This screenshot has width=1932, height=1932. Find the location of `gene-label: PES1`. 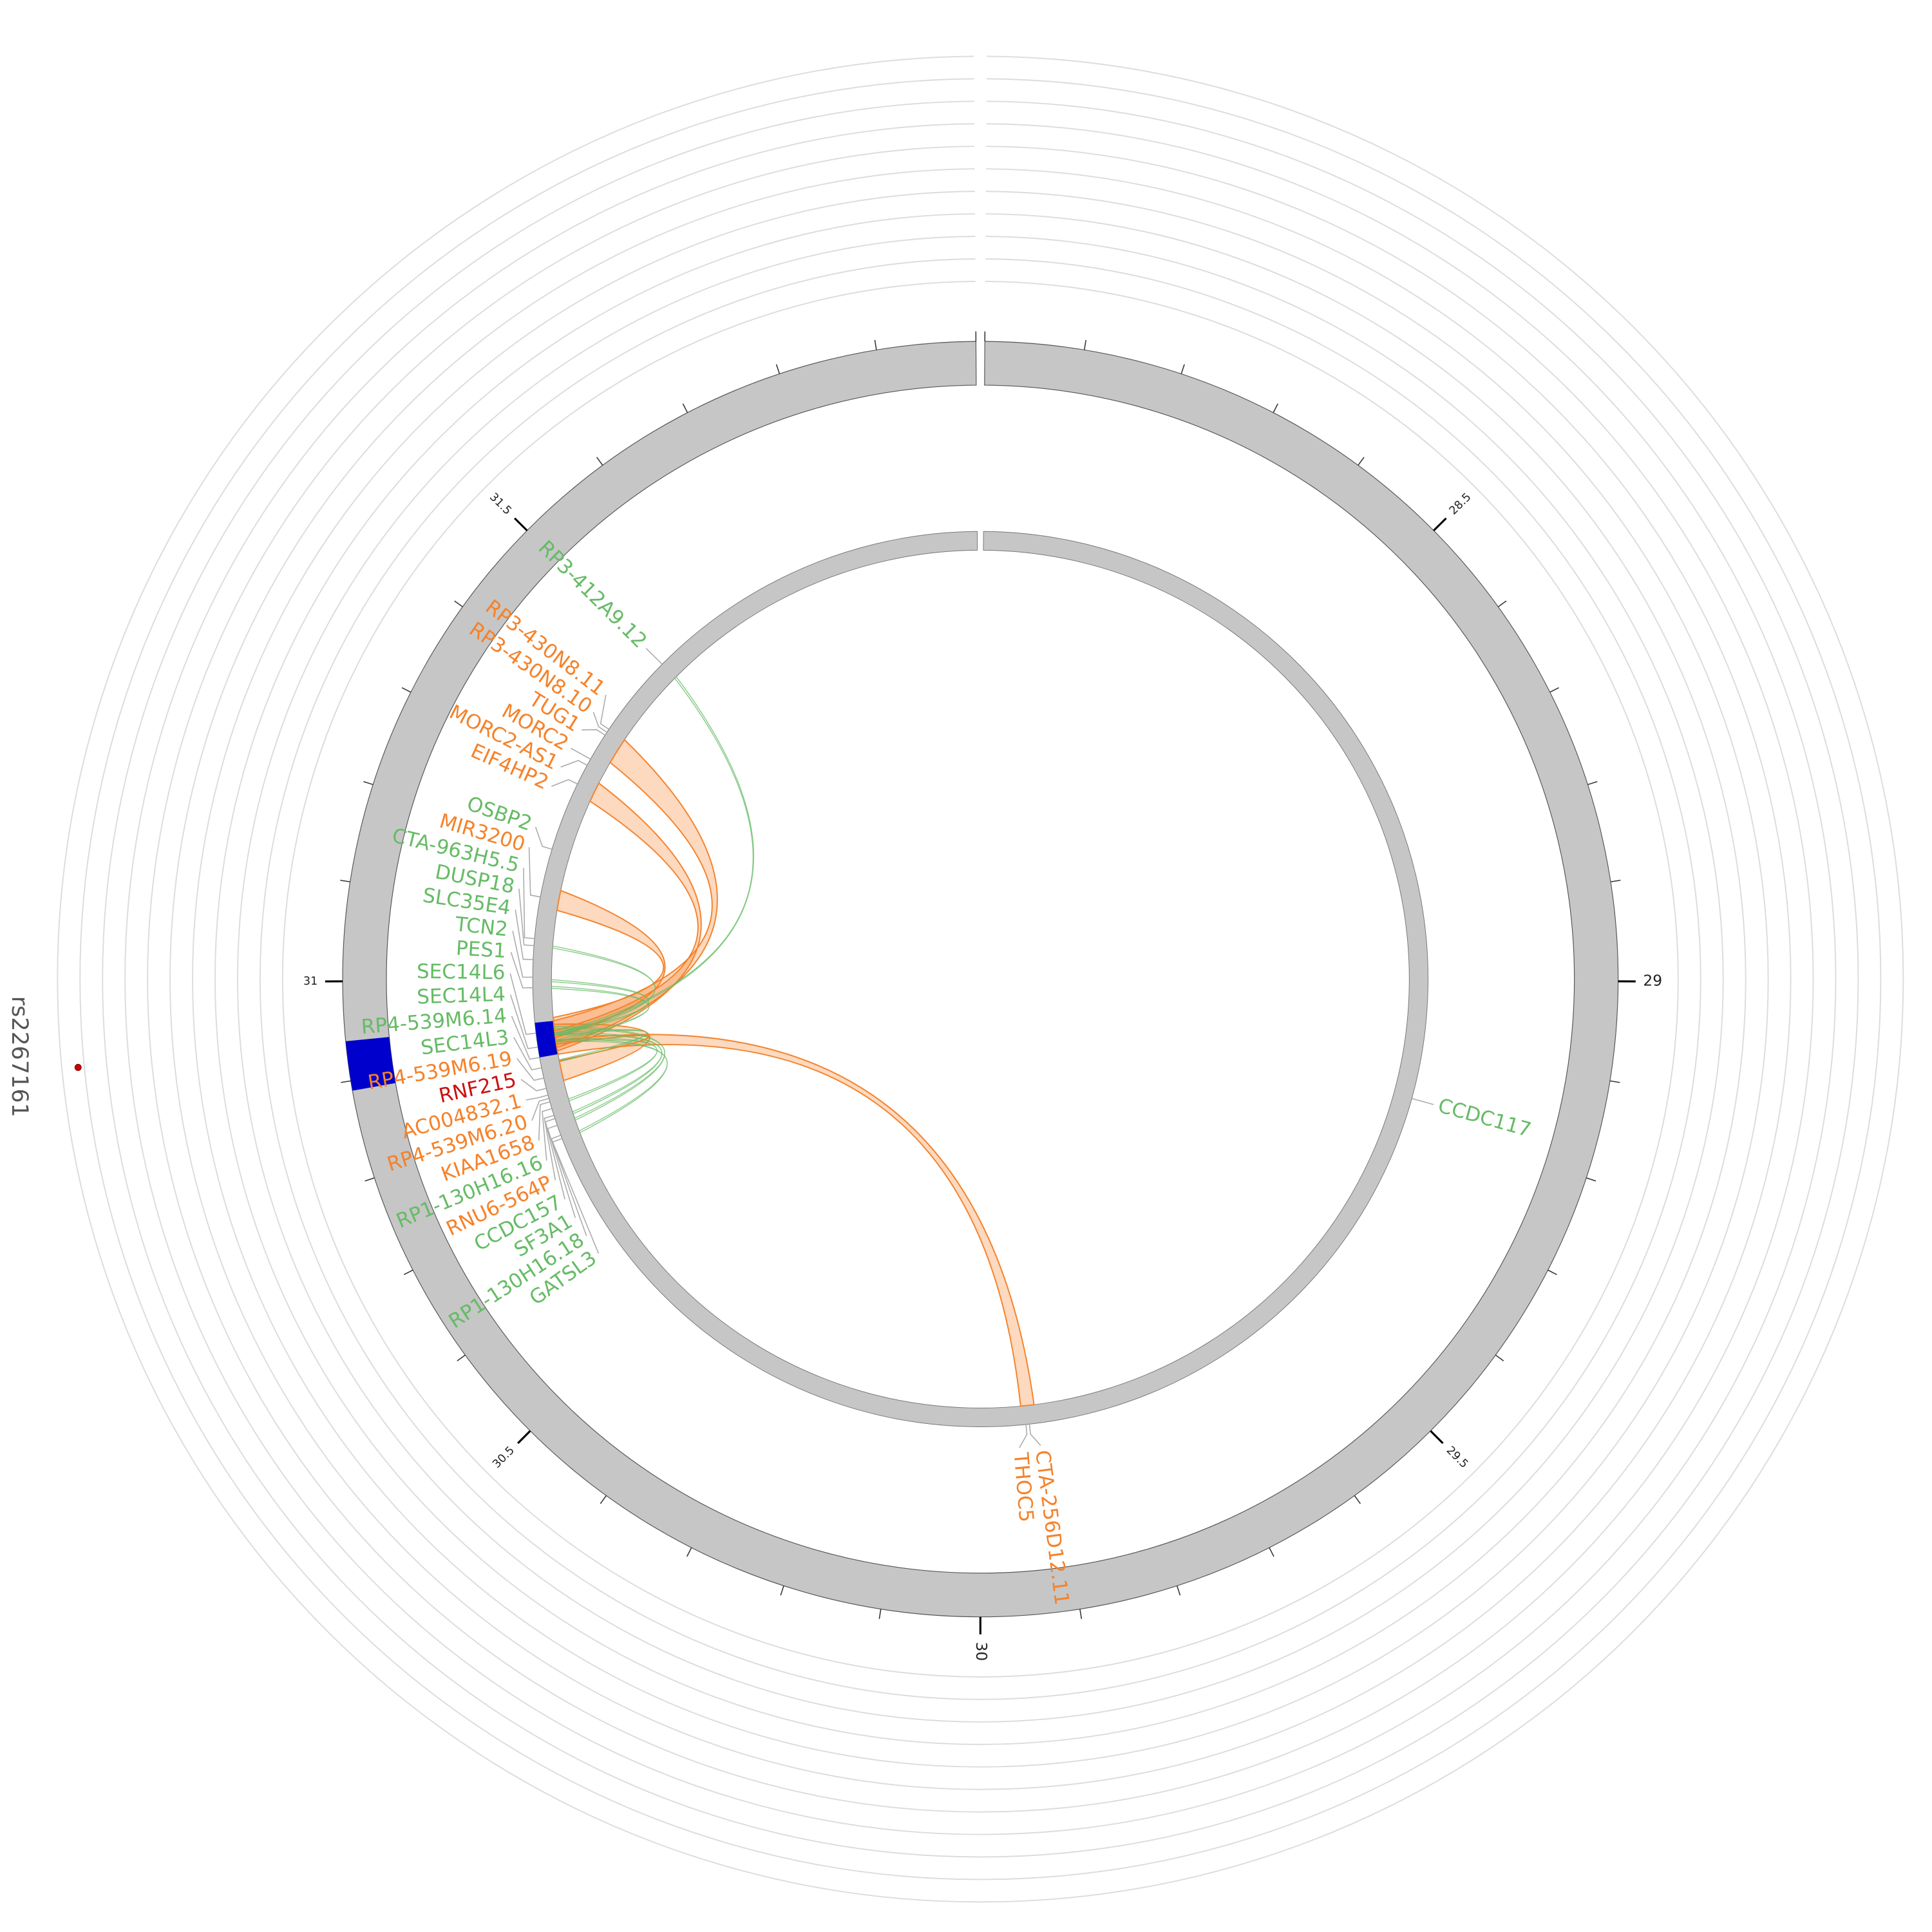

gene-label: PES1 is located at coordinates (481, 950).